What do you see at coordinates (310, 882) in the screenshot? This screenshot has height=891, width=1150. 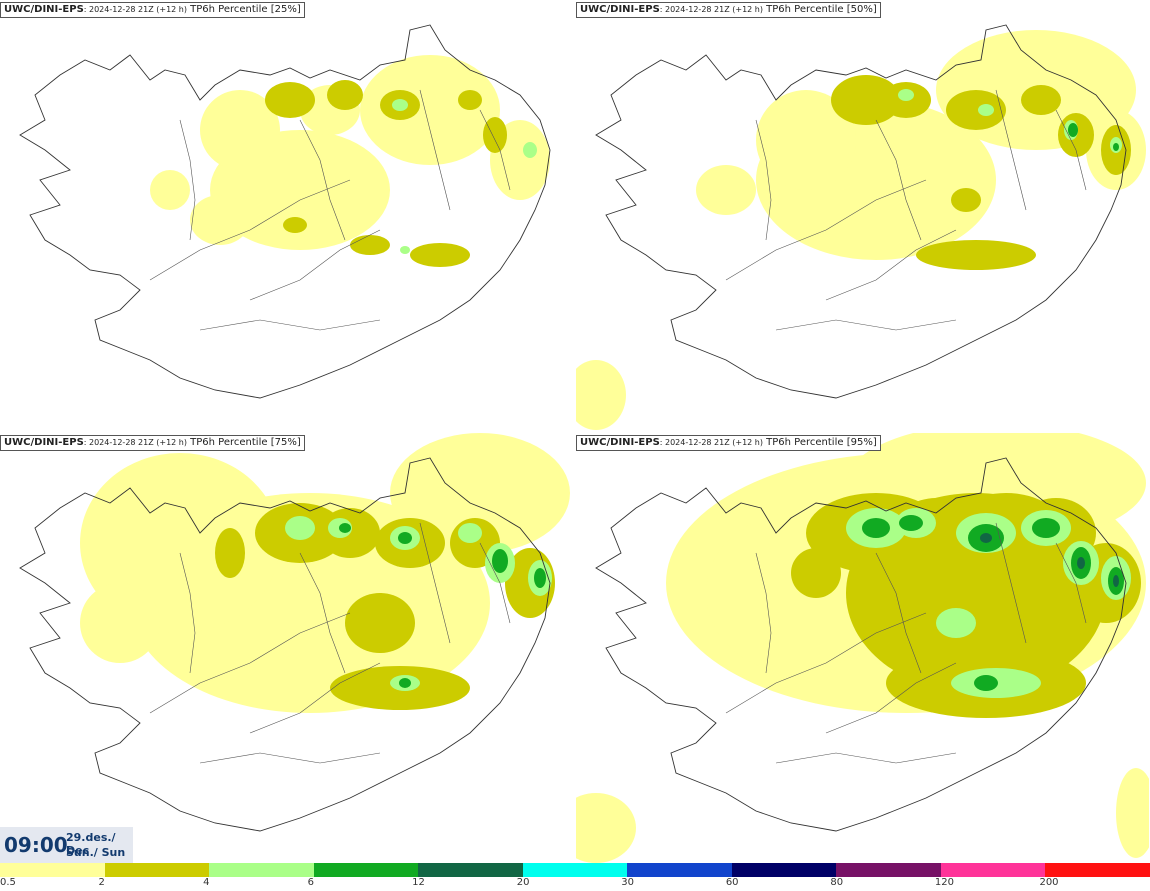 I see `colorbar-tick-label: 6` at bounding box center [310, 882].